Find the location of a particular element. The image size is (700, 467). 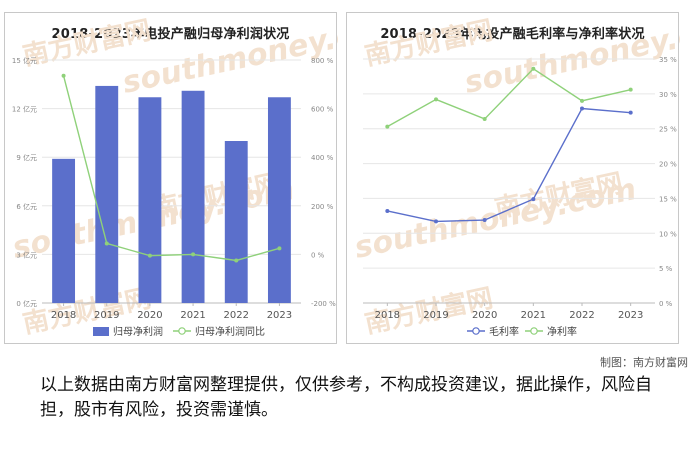

series-point-0-2019 is located at coordinates (436, 221).